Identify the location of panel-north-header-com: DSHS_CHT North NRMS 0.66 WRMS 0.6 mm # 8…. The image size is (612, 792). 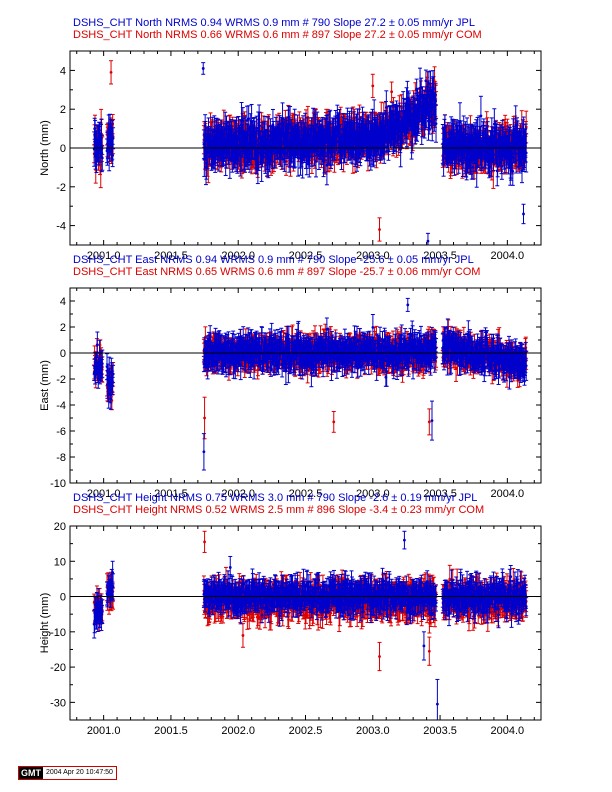
(277, 35).